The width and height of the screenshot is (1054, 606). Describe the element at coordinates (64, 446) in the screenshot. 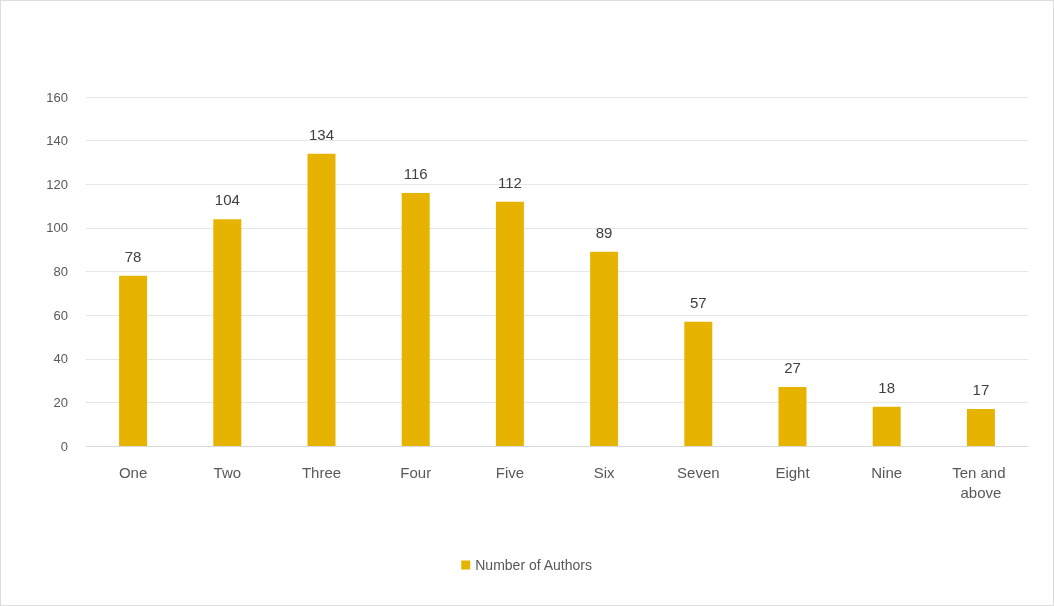

I see `y-tick-label: 0` at that location.